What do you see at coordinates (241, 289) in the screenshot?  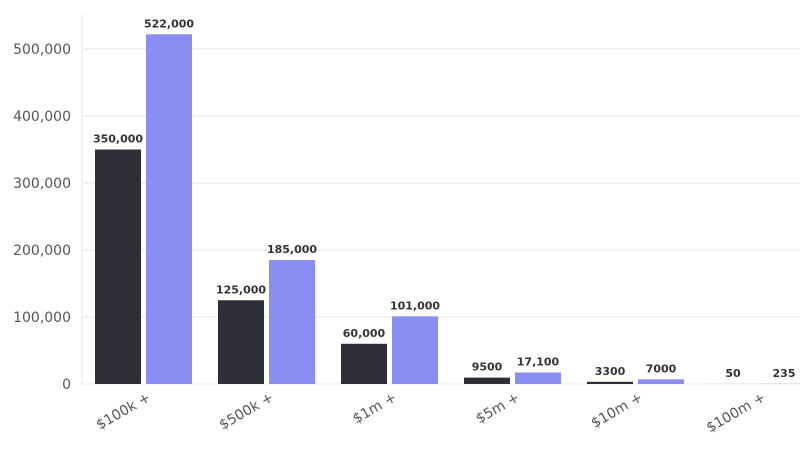 I see `data-label: 125,000` at bounding box center [241, 289].